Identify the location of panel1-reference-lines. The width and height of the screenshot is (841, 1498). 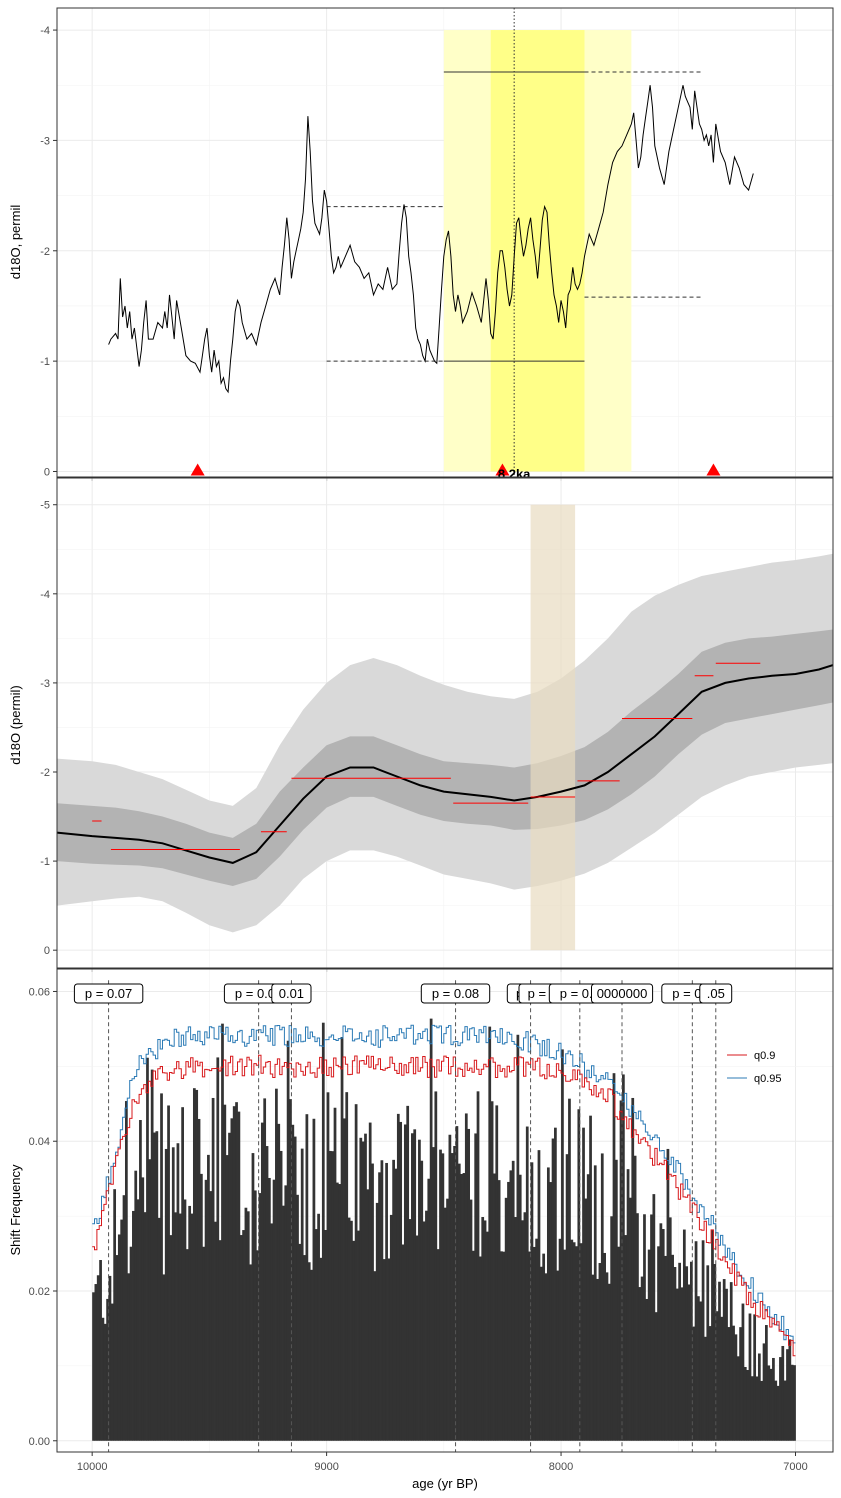
(514, 216).